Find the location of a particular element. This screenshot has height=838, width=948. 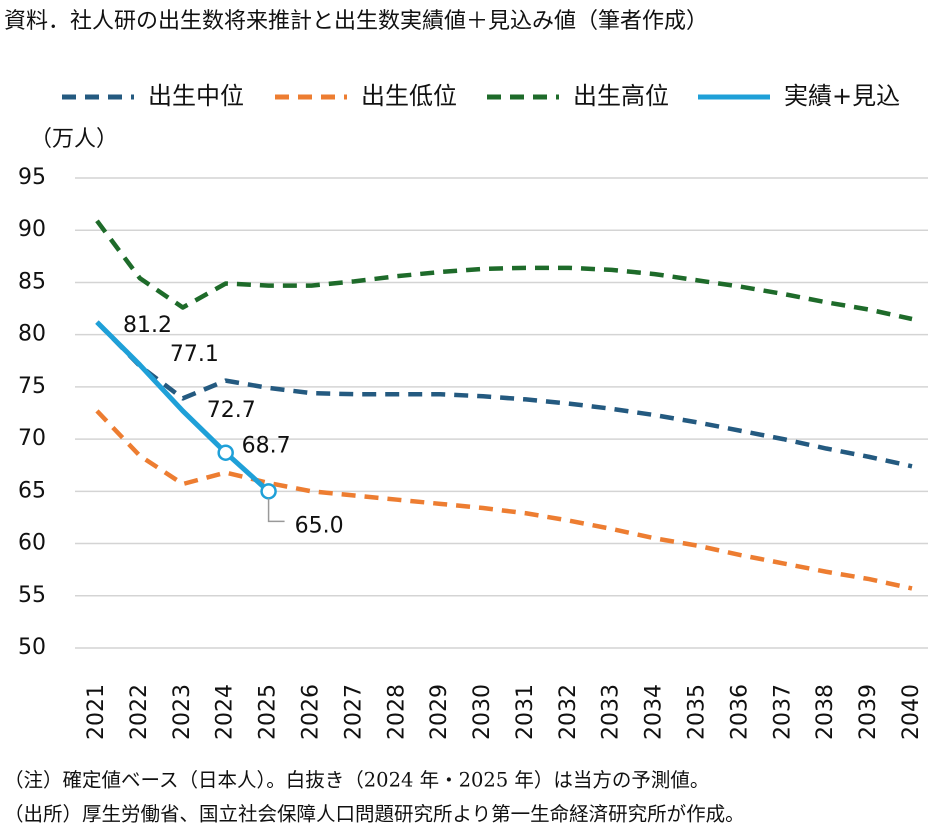

x-tick-label: 2029 is located at coordinates (439, 712).